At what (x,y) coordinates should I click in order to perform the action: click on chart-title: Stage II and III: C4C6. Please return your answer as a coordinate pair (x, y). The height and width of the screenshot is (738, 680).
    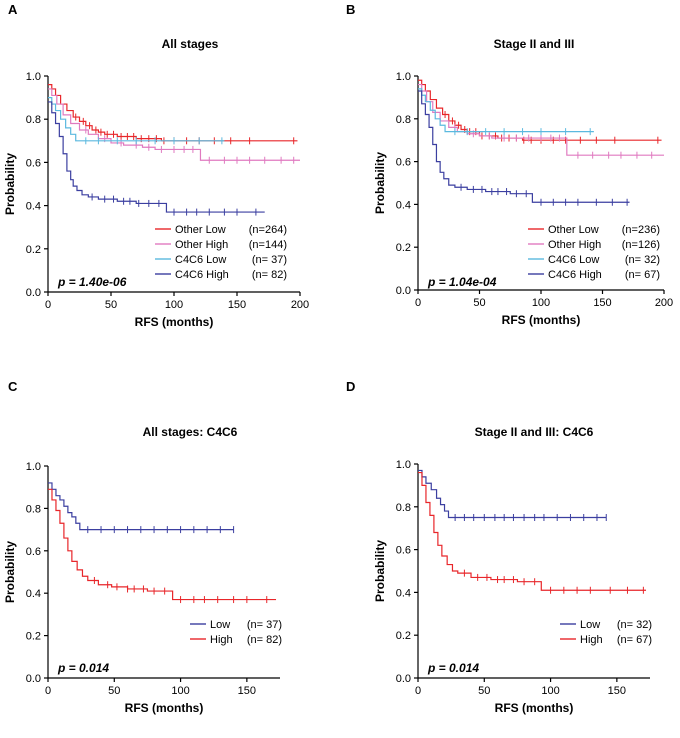
    Looking at the image, I should click on (534, 432).